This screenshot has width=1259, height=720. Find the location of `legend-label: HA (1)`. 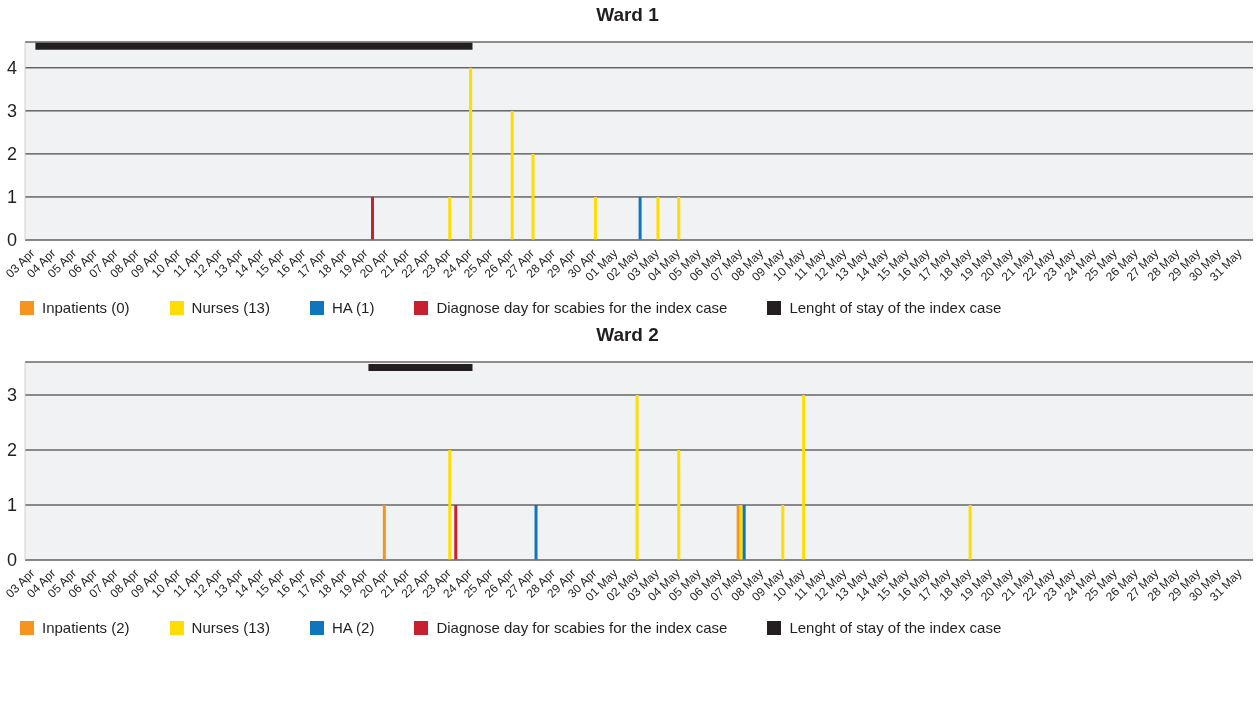

legend-label: HA (1) is located at coordinates (353, 307).